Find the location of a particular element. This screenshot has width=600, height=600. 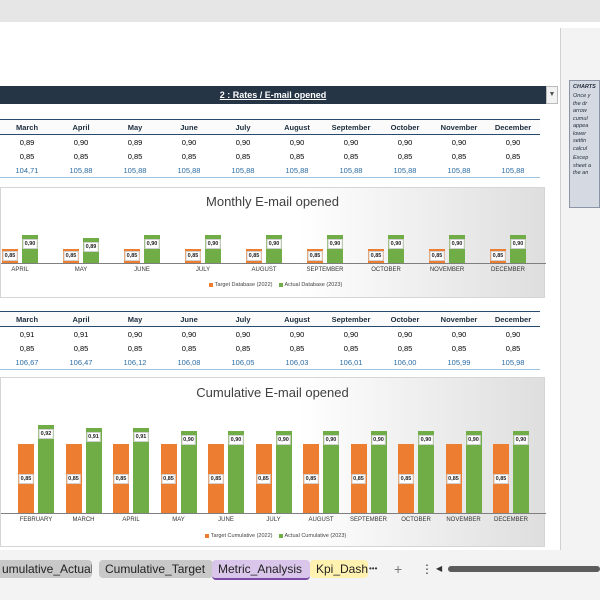

scroll-left-icon: ◀ is located at coordinates (439, 568).